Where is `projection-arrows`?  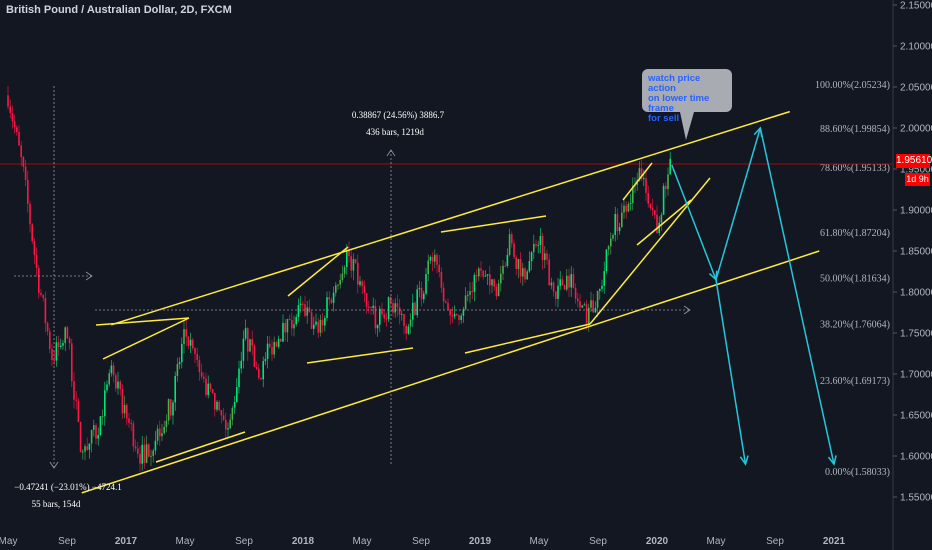
projection-arrows is located at coordinates (754, 296).